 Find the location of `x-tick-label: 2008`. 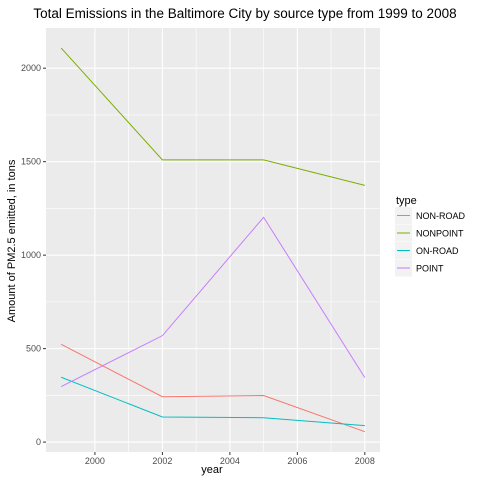

x-tick-label: 2008 is located at coordinates (365, 461).